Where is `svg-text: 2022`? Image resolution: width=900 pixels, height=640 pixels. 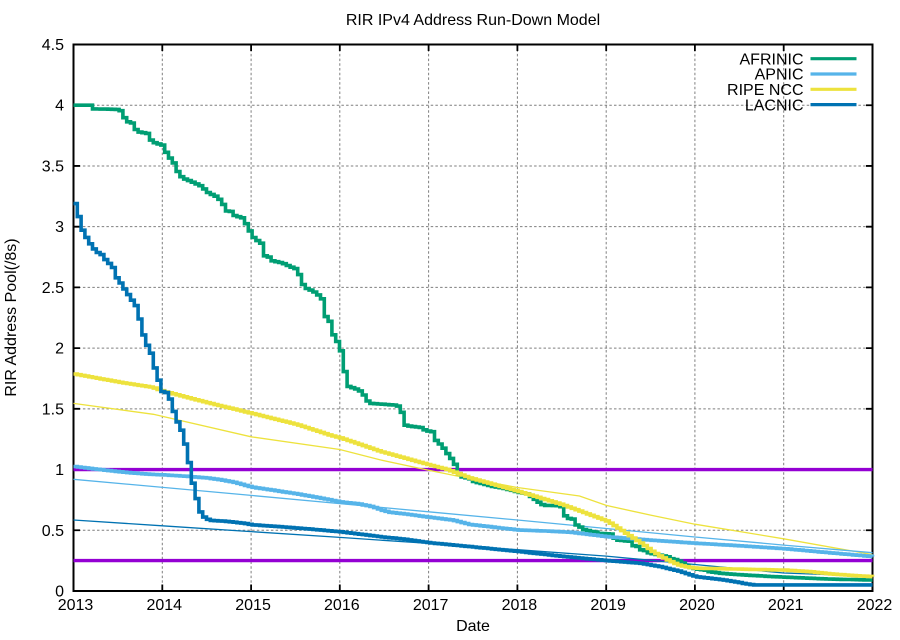
svg-text: 2022 is located at coordinates (875, 605).